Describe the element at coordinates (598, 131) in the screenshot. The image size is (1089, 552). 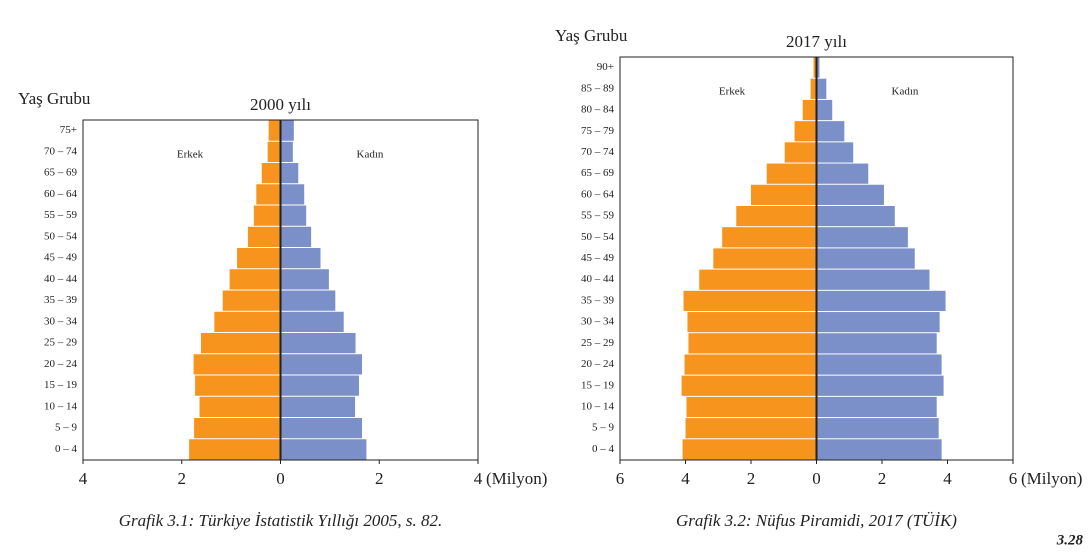
I see `y-tick-label: 75 – 79` at that location.